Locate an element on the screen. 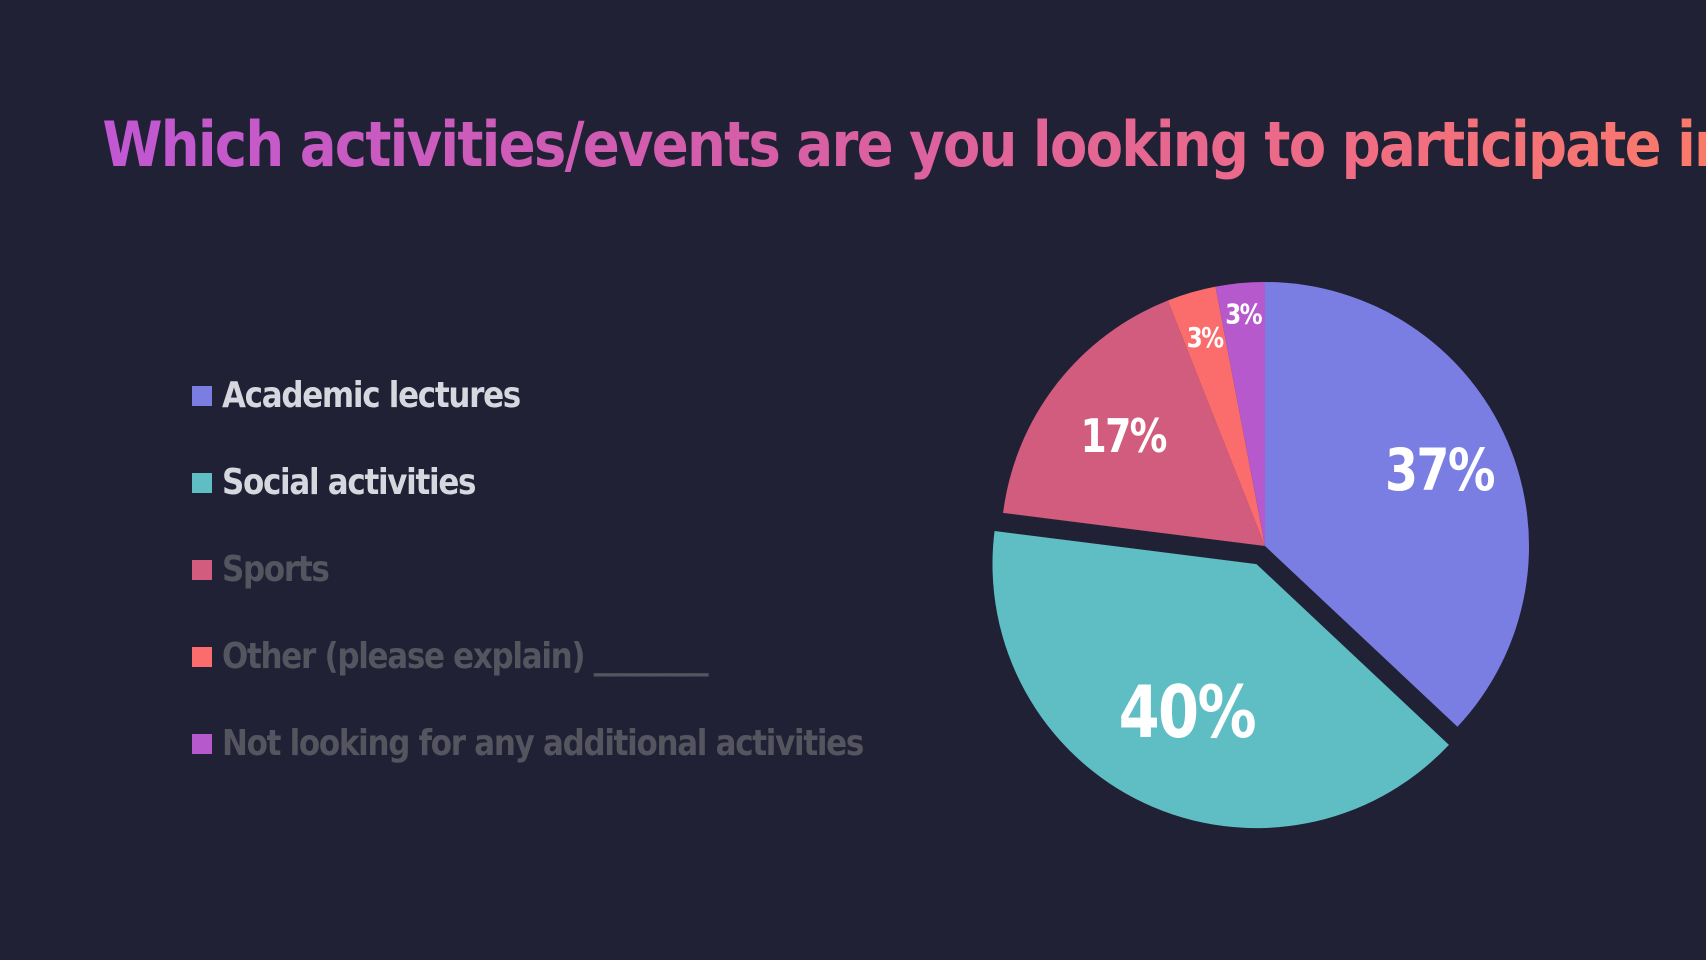  pie-data-label: 40% is located at coordinates (1187, 712).